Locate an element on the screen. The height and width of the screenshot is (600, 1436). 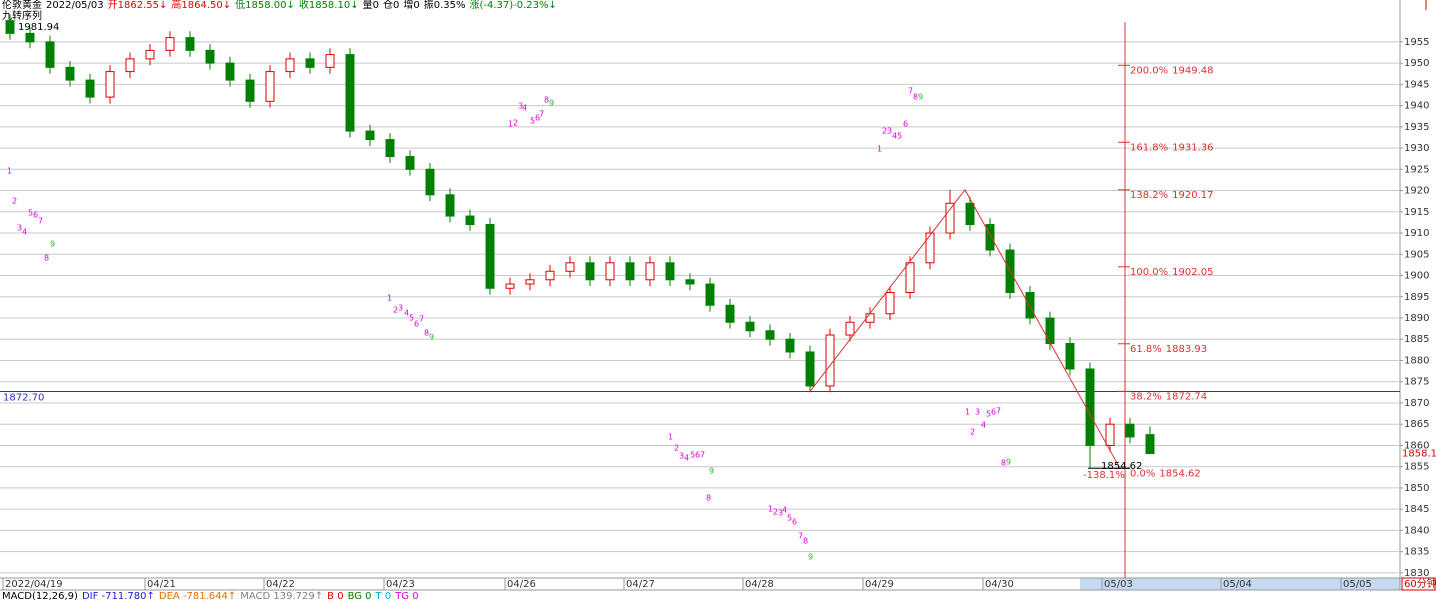
header-part: 开1862.55↓ is located at coordinates (138, 5).